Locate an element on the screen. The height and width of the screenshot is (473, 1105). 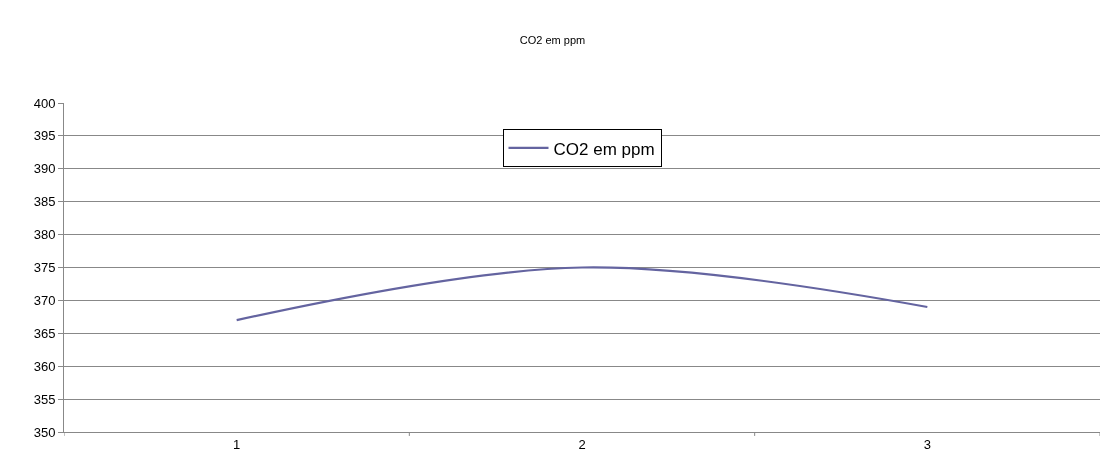
y-tick-label: 390 is located at coordinates (44, 169).